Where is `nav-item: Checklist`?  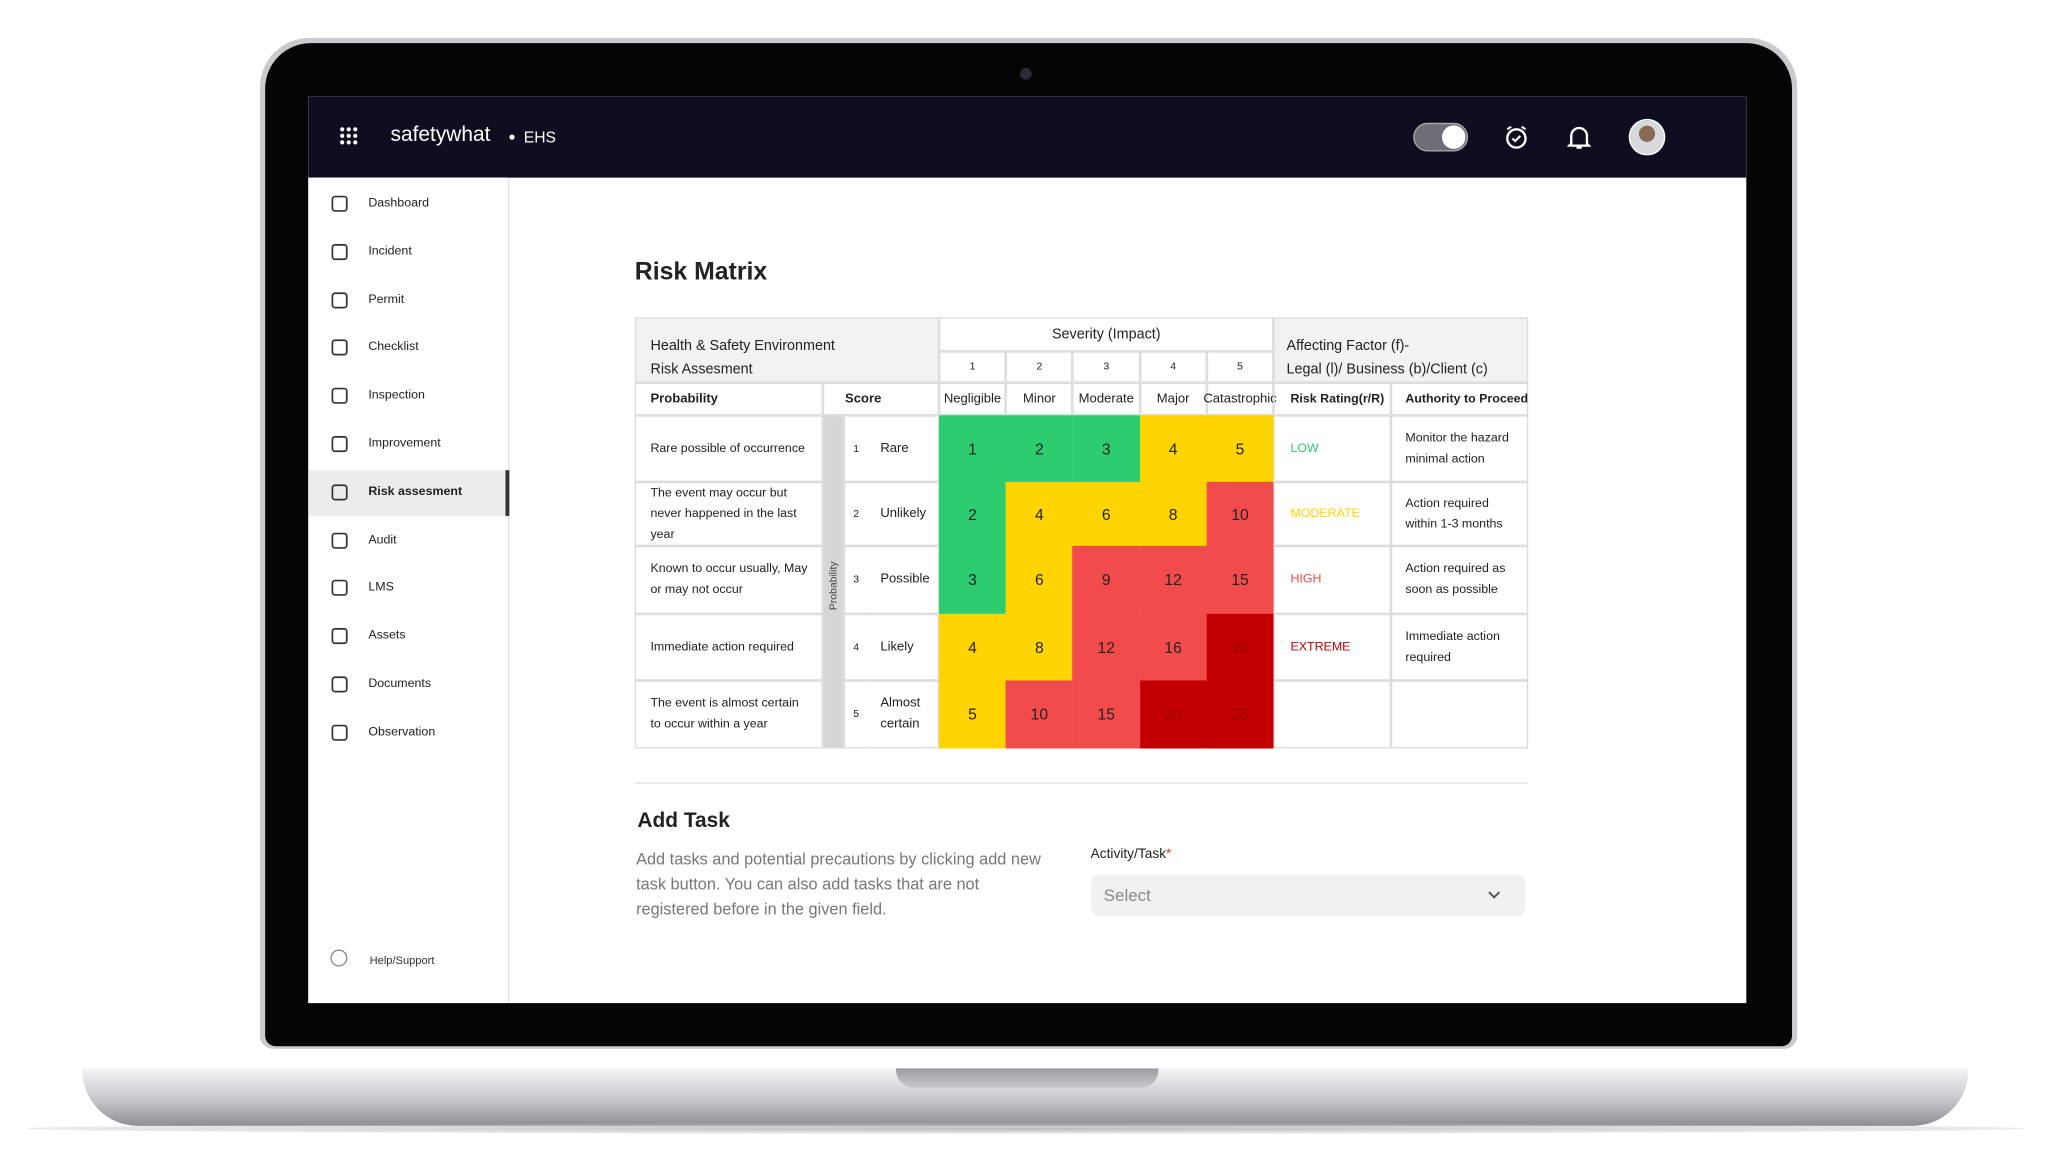 nav-item: Checklist is located at coordinates (408, 349).